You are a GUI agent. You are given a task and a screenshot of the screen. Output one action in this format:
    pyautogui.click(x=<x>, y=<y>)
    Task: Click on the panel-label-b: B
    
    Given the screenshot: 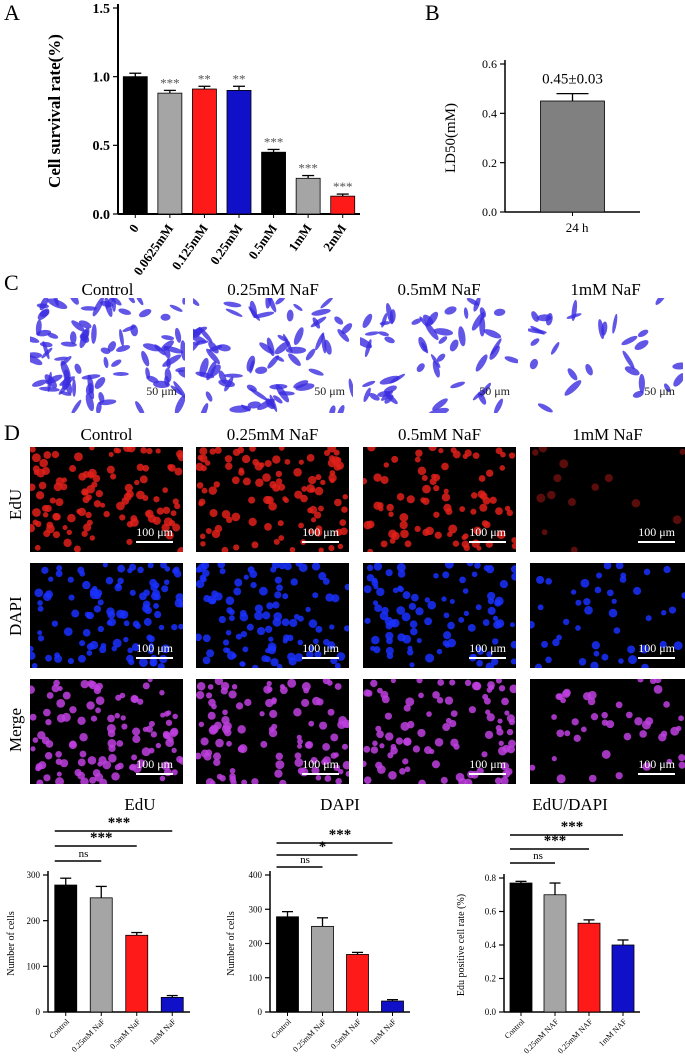 What is the action you would take?
    pyautogui.click(x=432, y=12)
    